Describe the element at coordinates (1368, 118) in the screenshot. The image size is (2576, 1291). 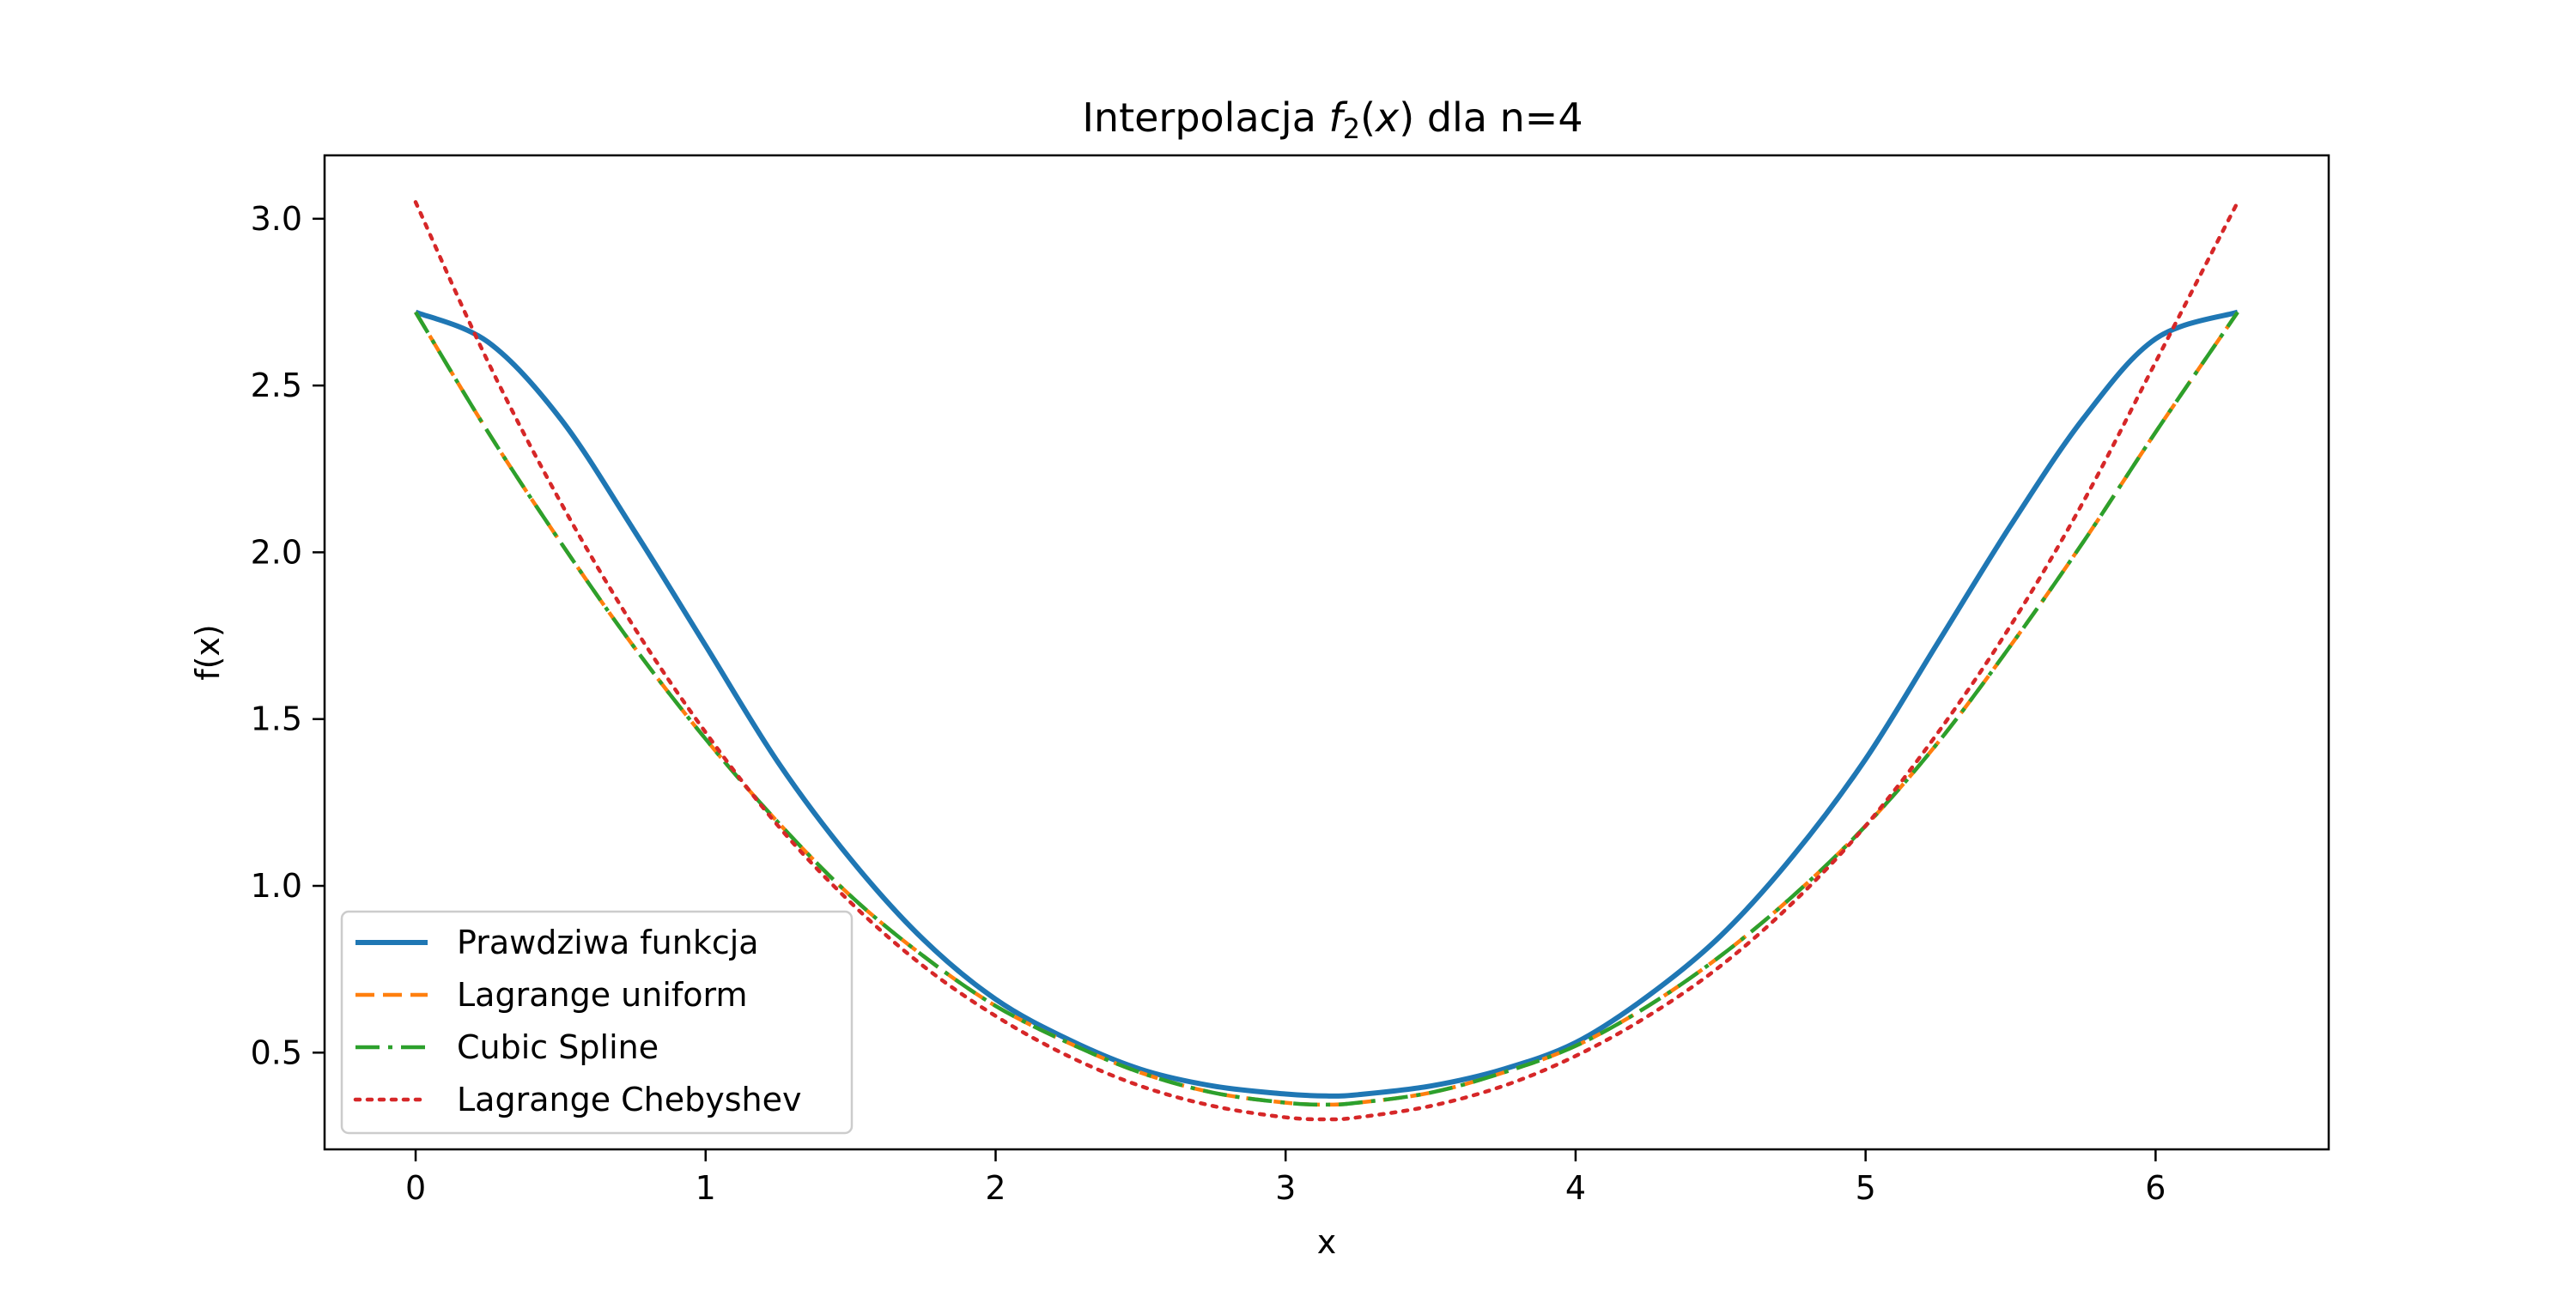
I see `chart-title-math-open: (` at that location.